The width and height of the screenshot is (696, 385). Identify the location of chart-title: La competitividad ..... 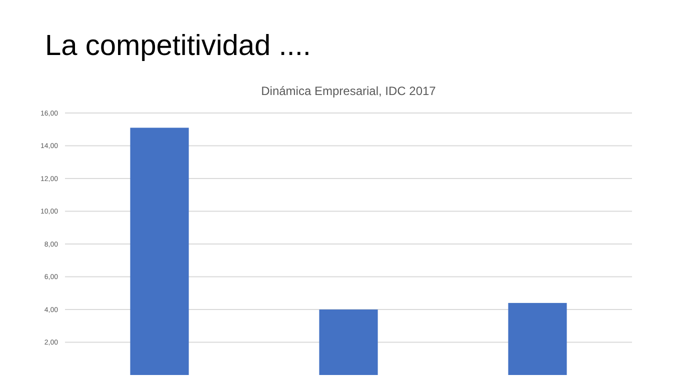
(178, 46).